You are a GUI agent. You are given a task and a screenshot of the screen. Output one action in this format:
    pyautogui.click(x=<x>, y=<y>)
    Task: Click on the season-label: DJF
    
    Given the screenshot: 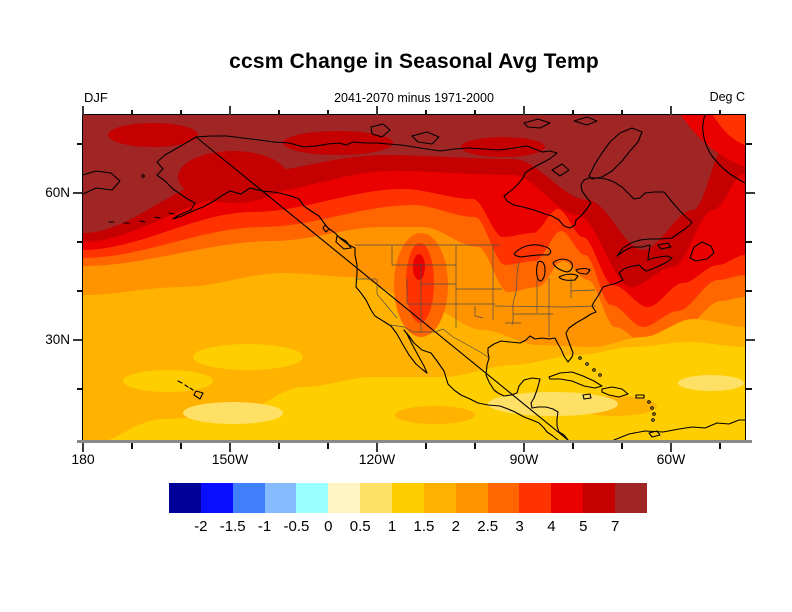 What is the action you would take?
    pyautogui.click(x=96, y=97)
    